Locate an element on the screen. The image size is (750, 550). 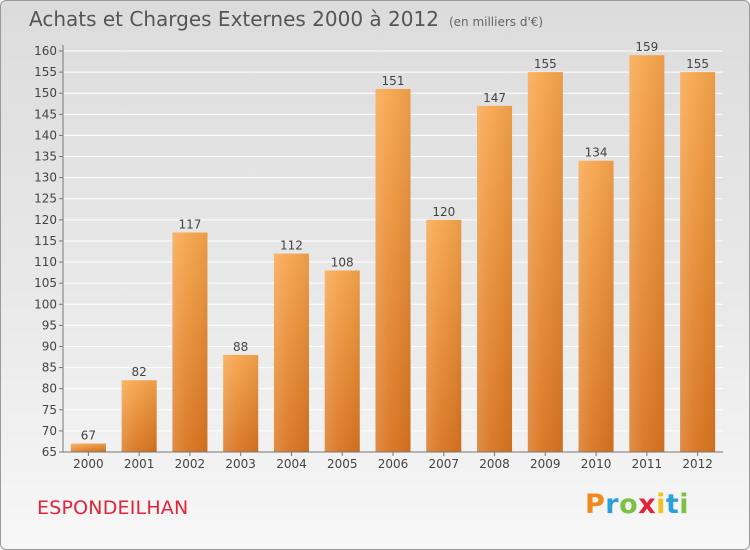
x-tick-label: 2009 is located at coordinates (545, 464).